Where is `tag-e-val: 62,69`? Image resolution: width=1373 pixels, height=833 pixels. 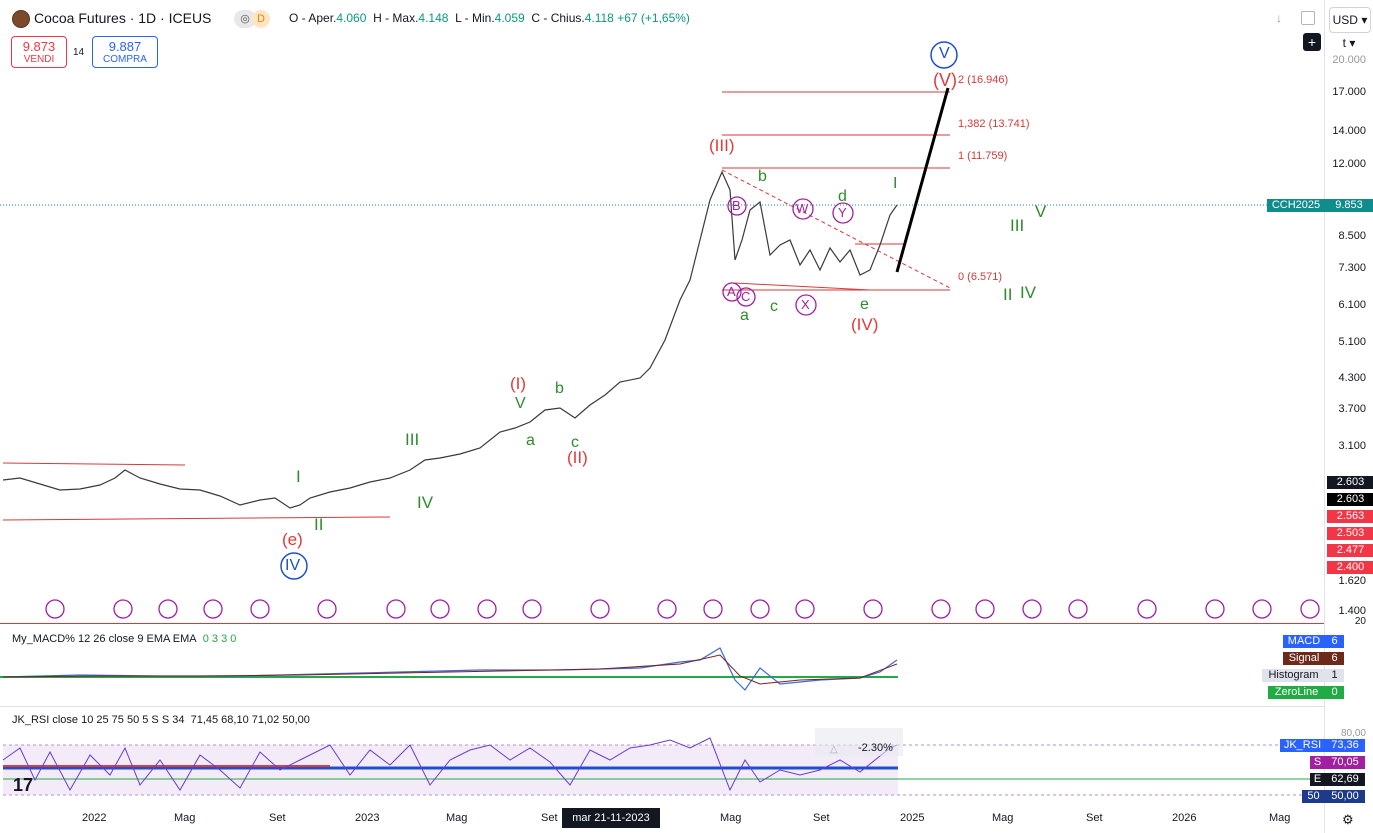
tag-e-val: 62,69 is located at coordinates (1345, 779).